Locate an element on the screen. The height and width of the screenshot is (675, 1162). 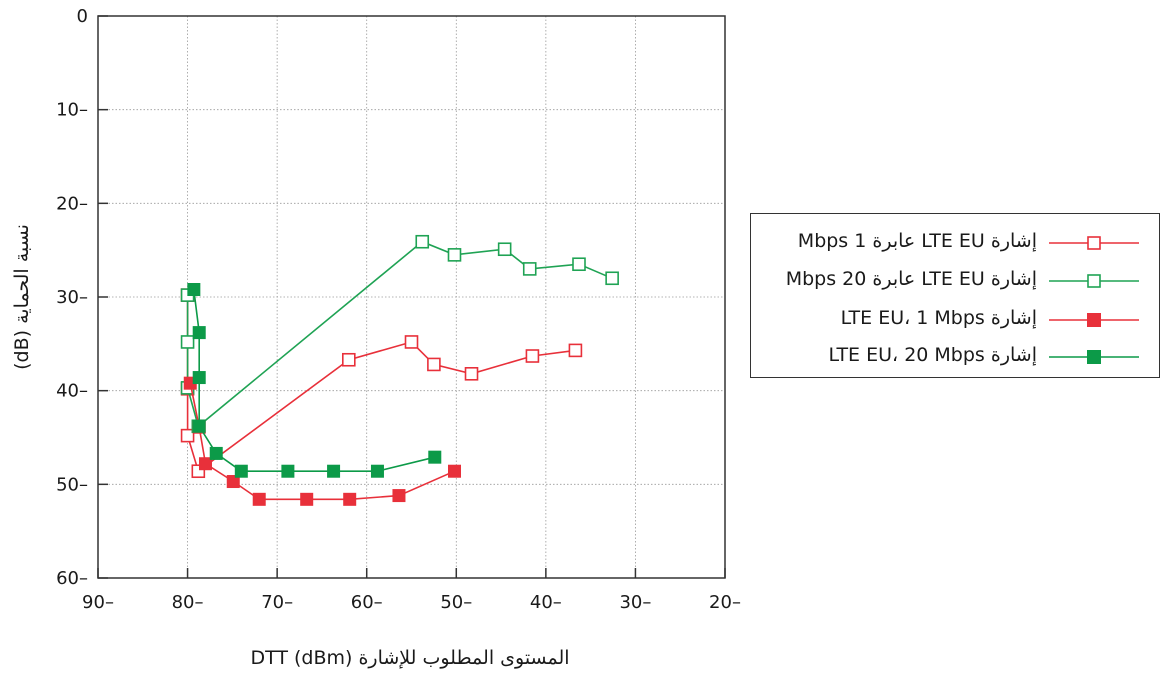
y-tick-label: 40– is located at coordinates (72, 391).